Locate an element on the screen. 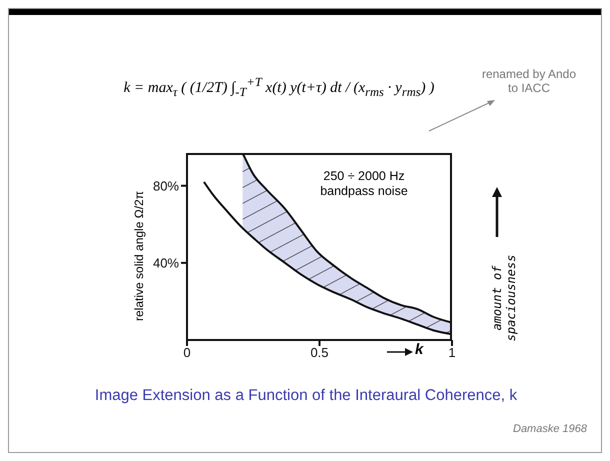 Image resolution: width=610 pixels, height=461 pixels. x-axis-title: k is located at coordinates (419, 349).